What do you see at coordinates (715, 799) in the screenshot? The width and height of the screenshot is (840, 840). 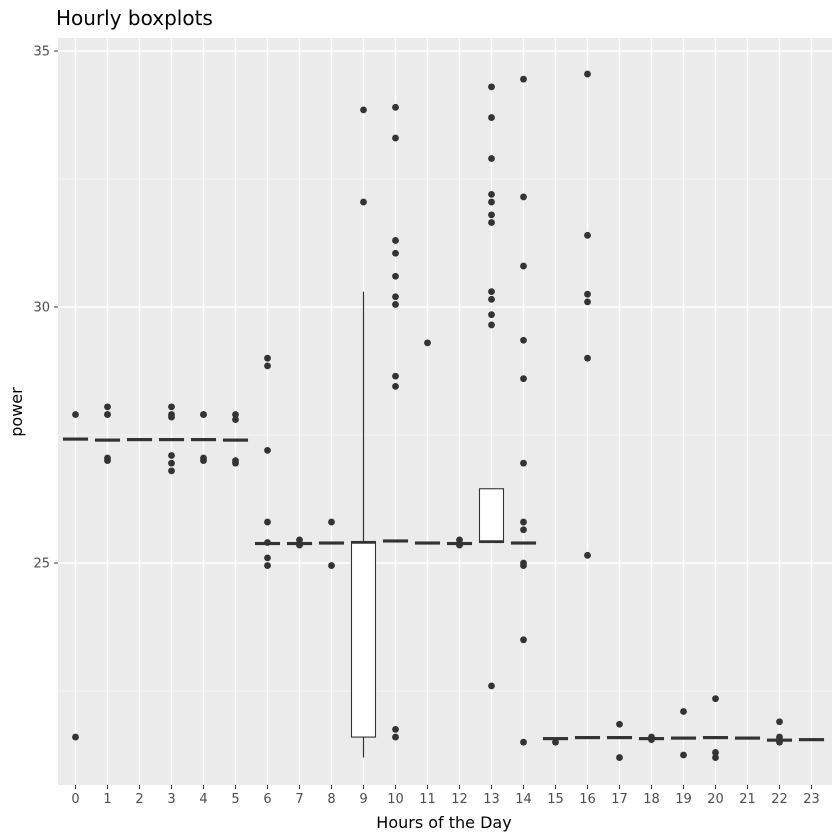 I see `x-tick-label: 20` at bounding box center [715, 799].